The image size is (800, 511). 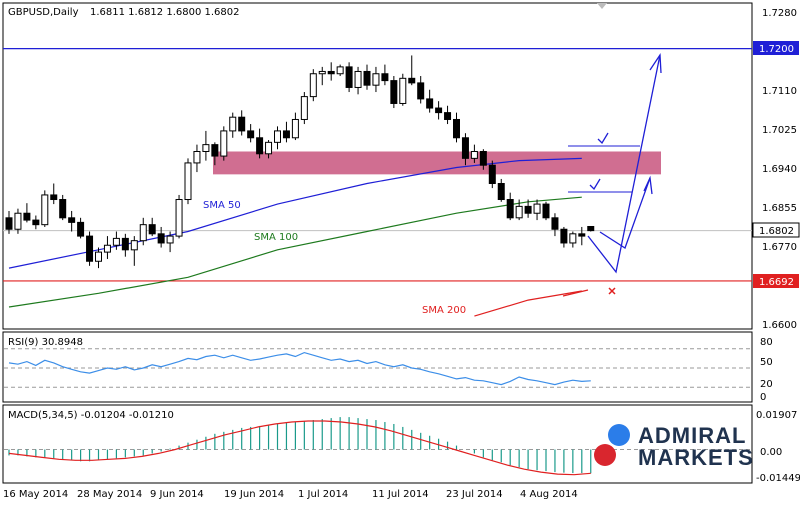 I want to click on support-price-label: 1.6692, so click(x=776, y=282).